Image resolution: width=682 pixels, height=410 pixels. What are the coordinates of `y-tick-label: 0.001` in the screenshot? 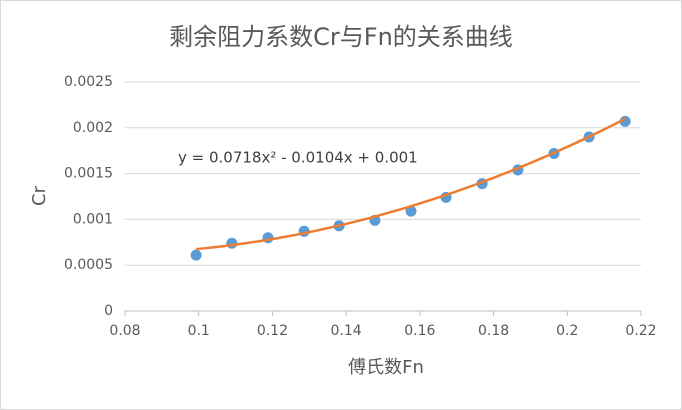 It's located at (93, 219).